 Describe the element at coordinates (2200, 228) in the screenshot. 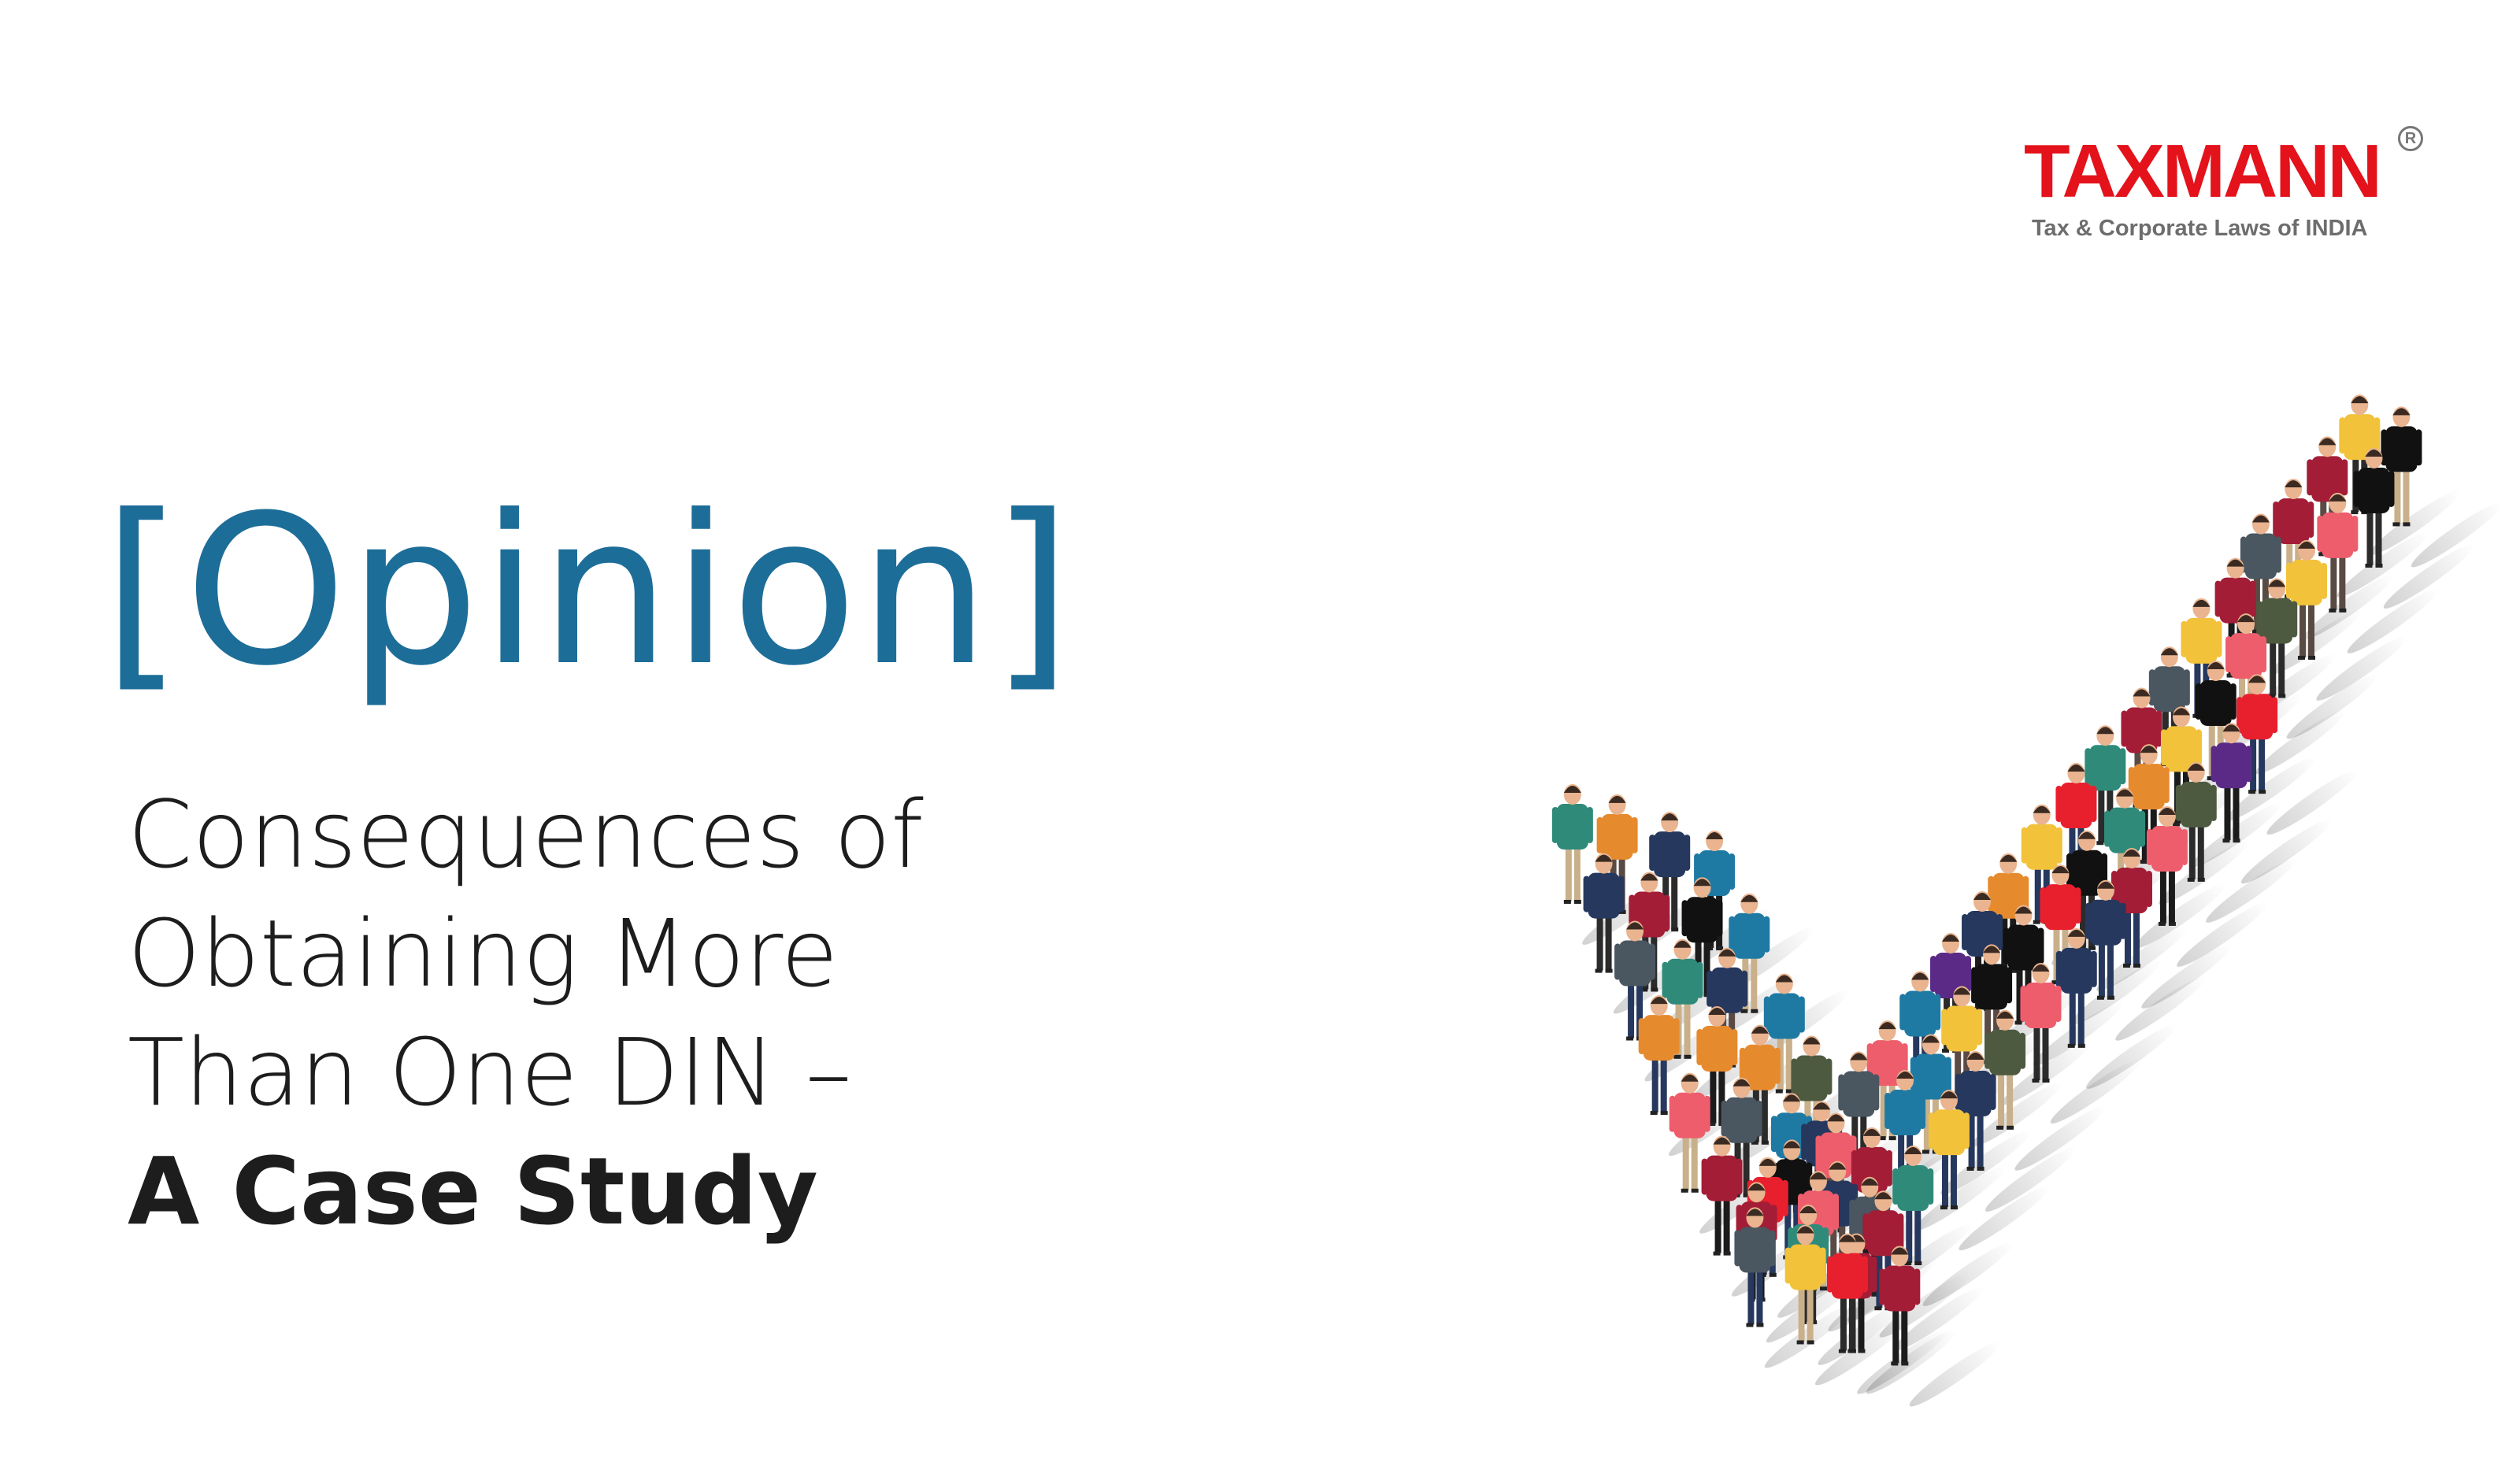

I see `logo-tagline: Tax & Corporate Laws of INDIA` at that location.